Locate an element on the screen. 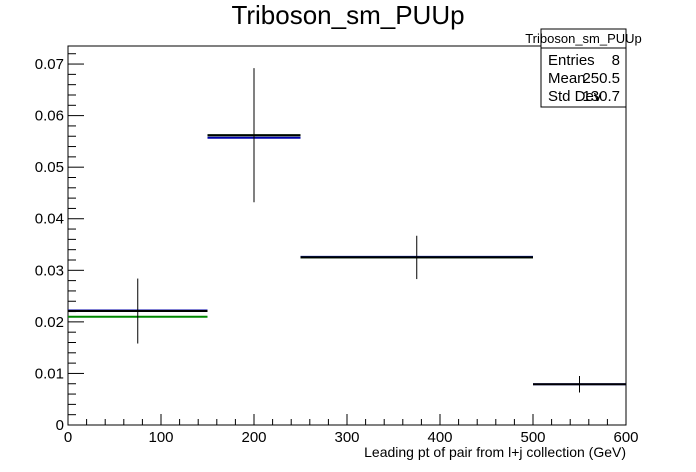 The width and height of the screenshot is (696, 472). stats-mean-label: Mean is located at coordinates (567, 78).